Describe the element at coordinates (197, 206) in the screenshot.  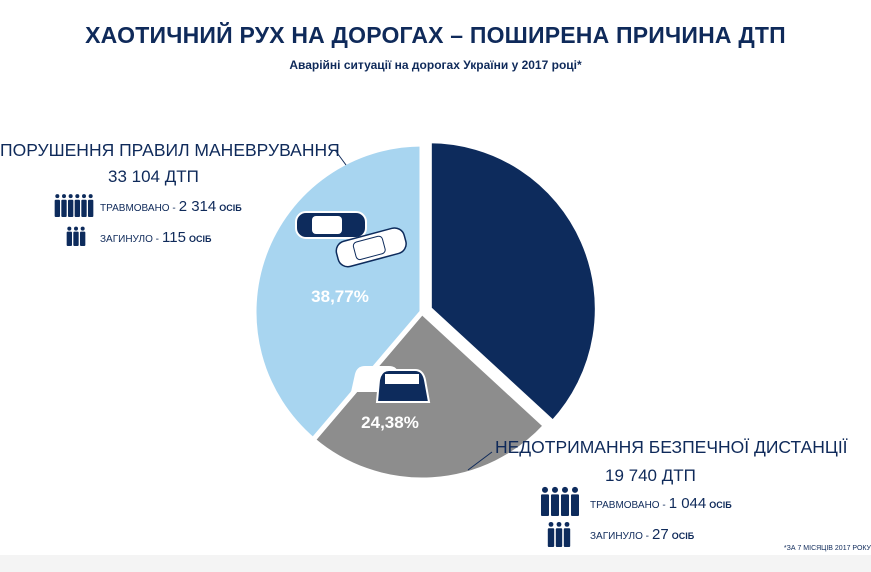
I see `injured-value: 2 314` at that location.